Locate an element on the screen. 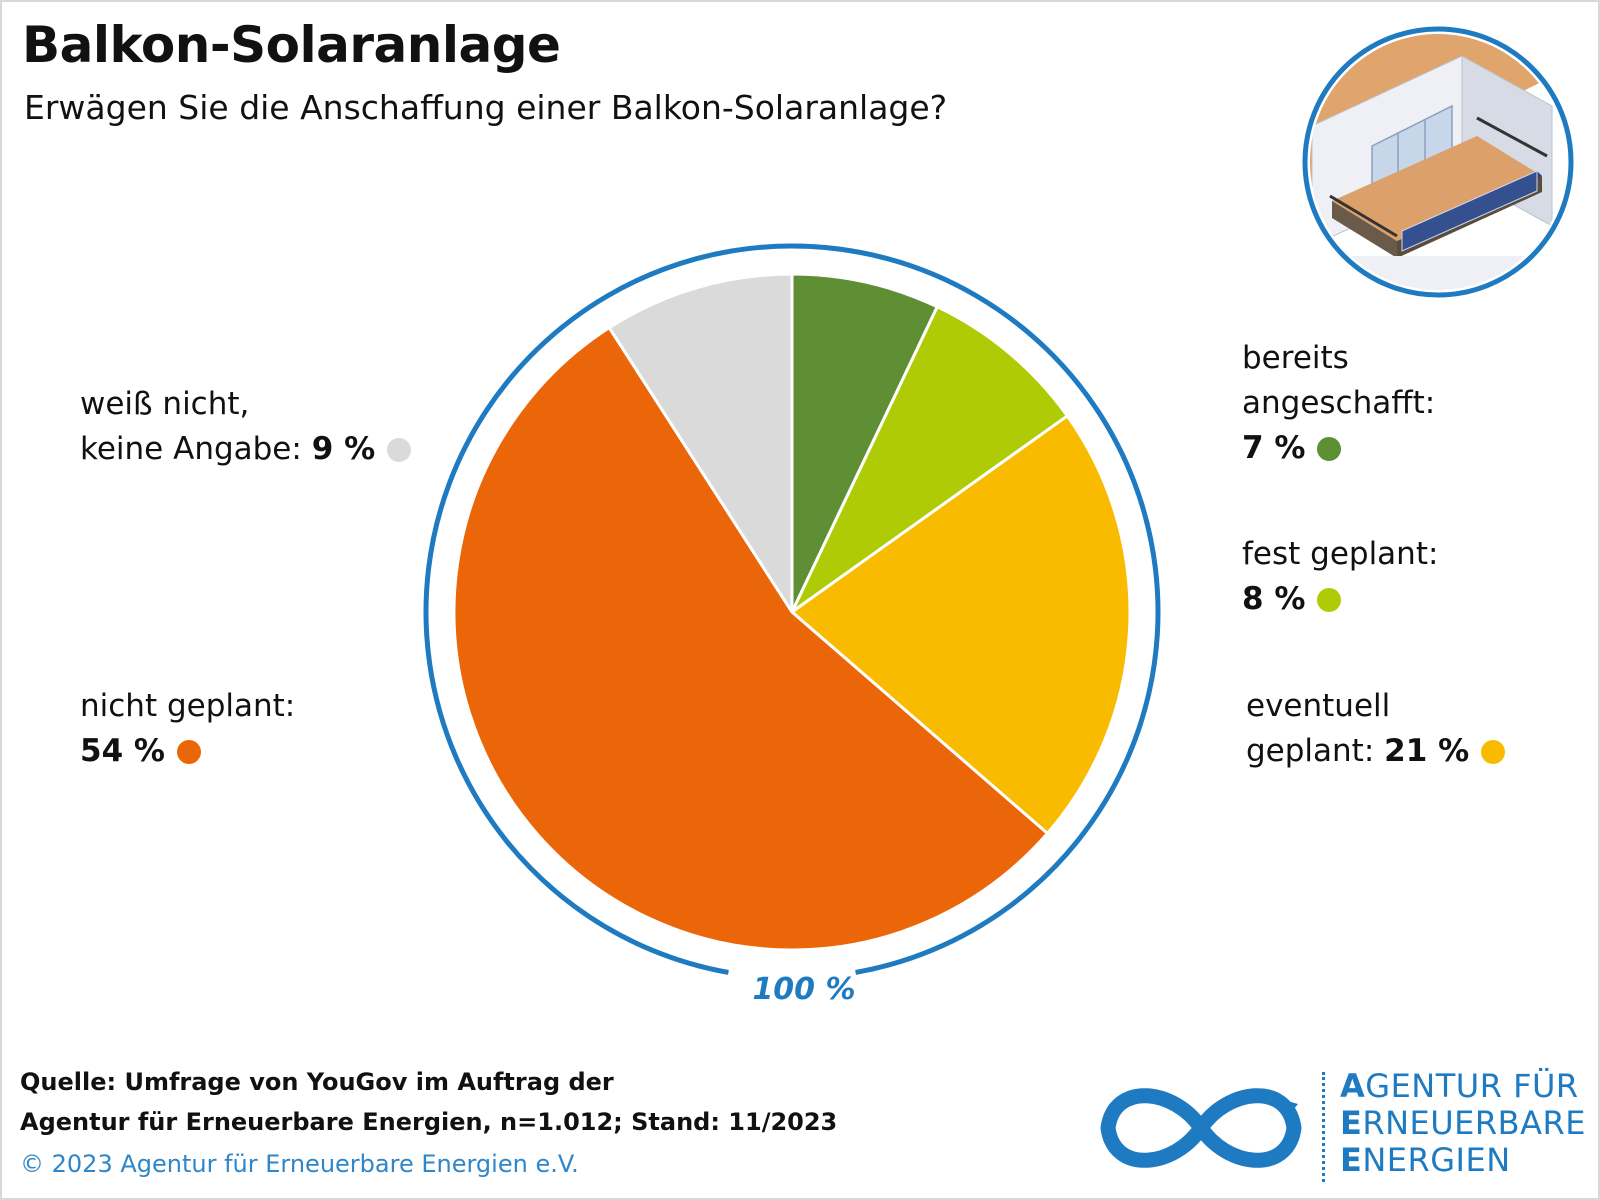 The image size is (1600, 1200). logo-wordmark: AGENTUR FÜR ERNEUERBARE ENERGIEN is located at coordinates (1463, 1123).